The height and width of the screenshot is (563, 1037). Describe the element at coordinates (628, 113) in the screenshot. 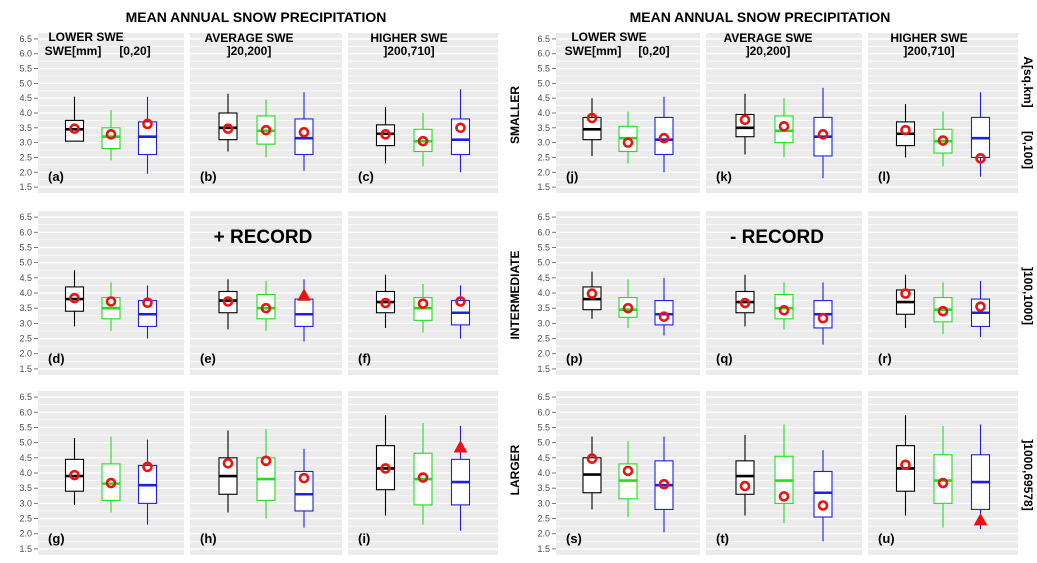

I see `panel-j: (j)` at that location.